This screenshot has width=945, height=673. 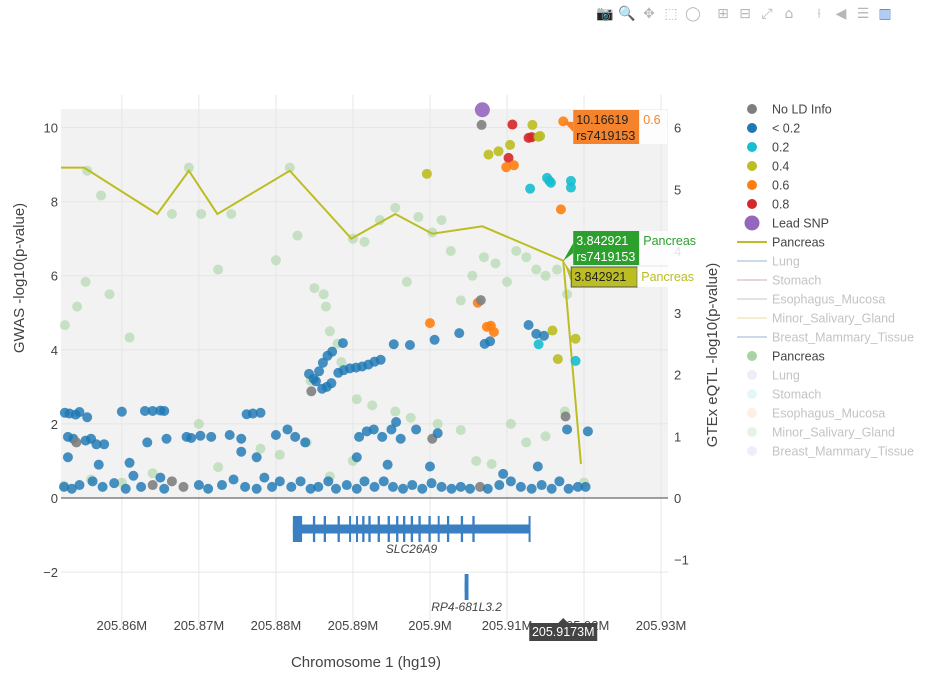 What do you see at coordinates (653, 127) in the screenshot?
I see `hover-side-bg` at bounding box center [653, 127].